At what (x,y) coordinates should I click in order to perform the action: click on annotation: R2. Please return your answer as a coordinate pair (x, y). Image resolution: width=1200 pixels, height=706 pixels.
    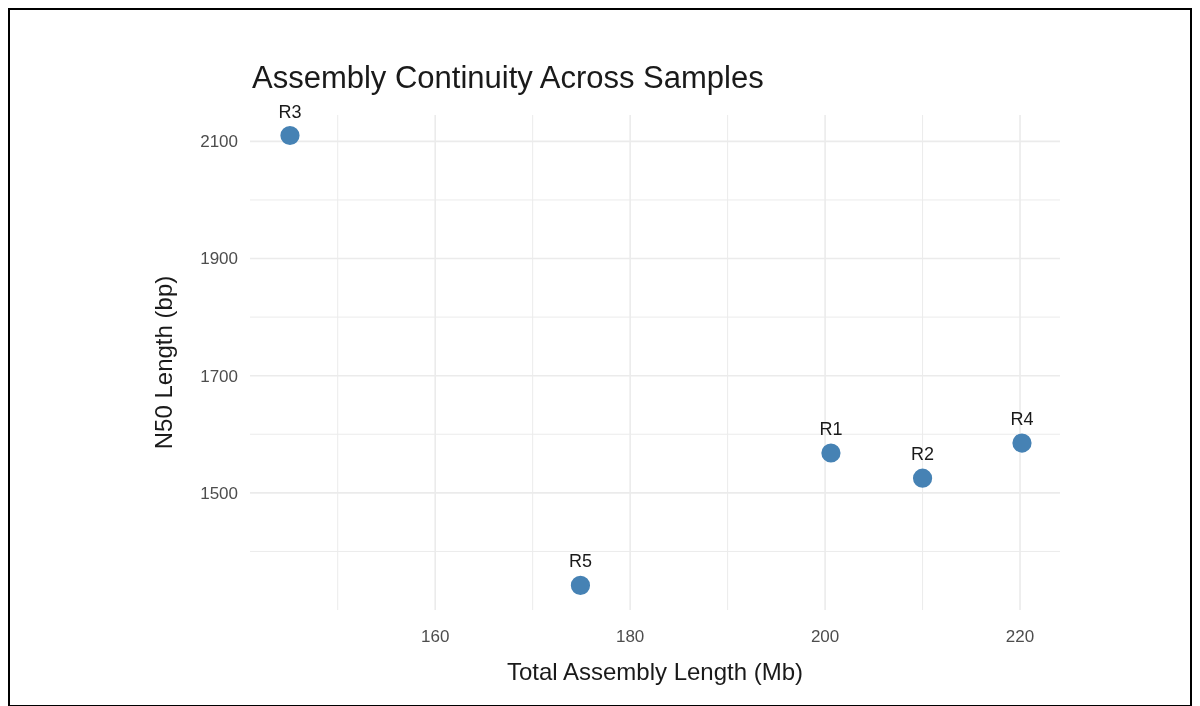
    Looking at the image, I should click on (923, 454).